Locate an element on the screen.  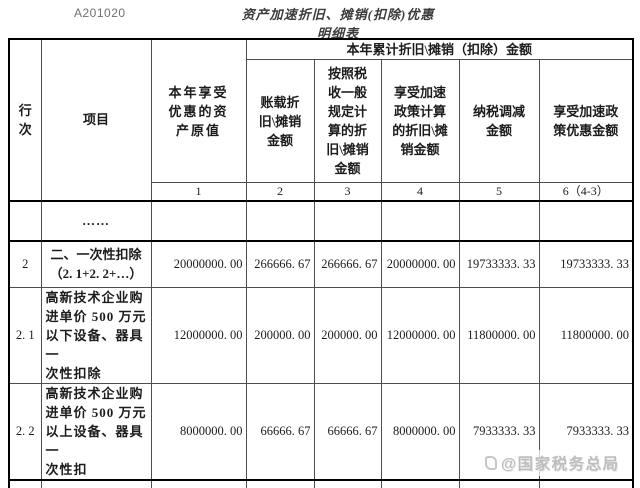
line-no-cell: 2 is located at coordinates (25, 264).